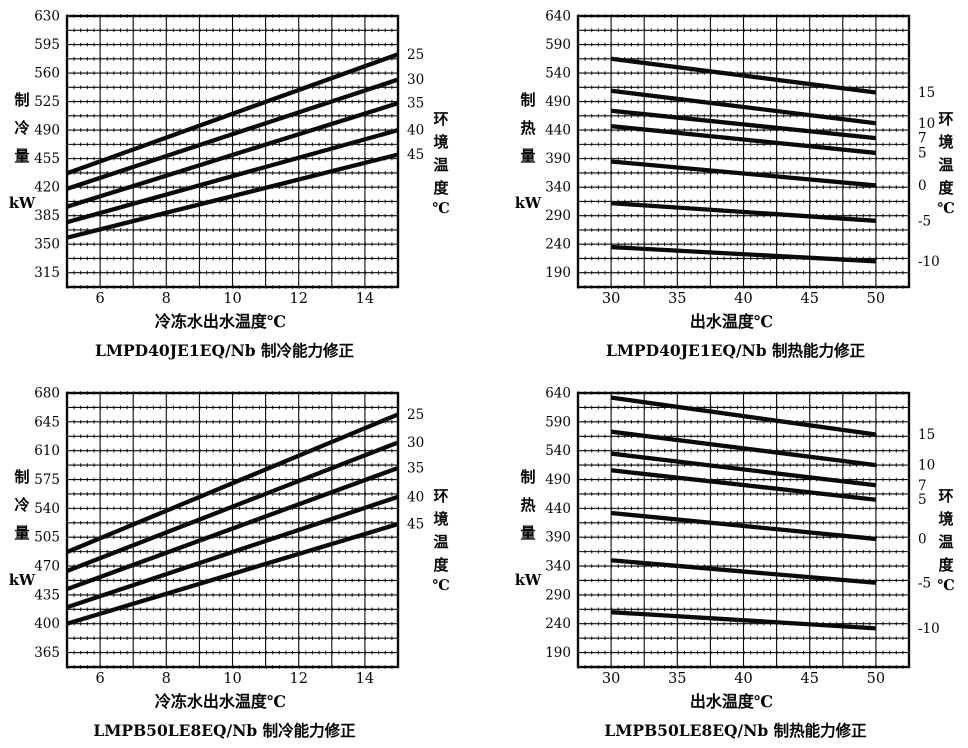 The width and height of the screenshot is (968, 748). What do you see at coordinates (225, 350) in the screenshot?
I see `chart-caption: LMPD40JE1EQ/Nb 制冷能力修正` at bounding box center [225, 350].